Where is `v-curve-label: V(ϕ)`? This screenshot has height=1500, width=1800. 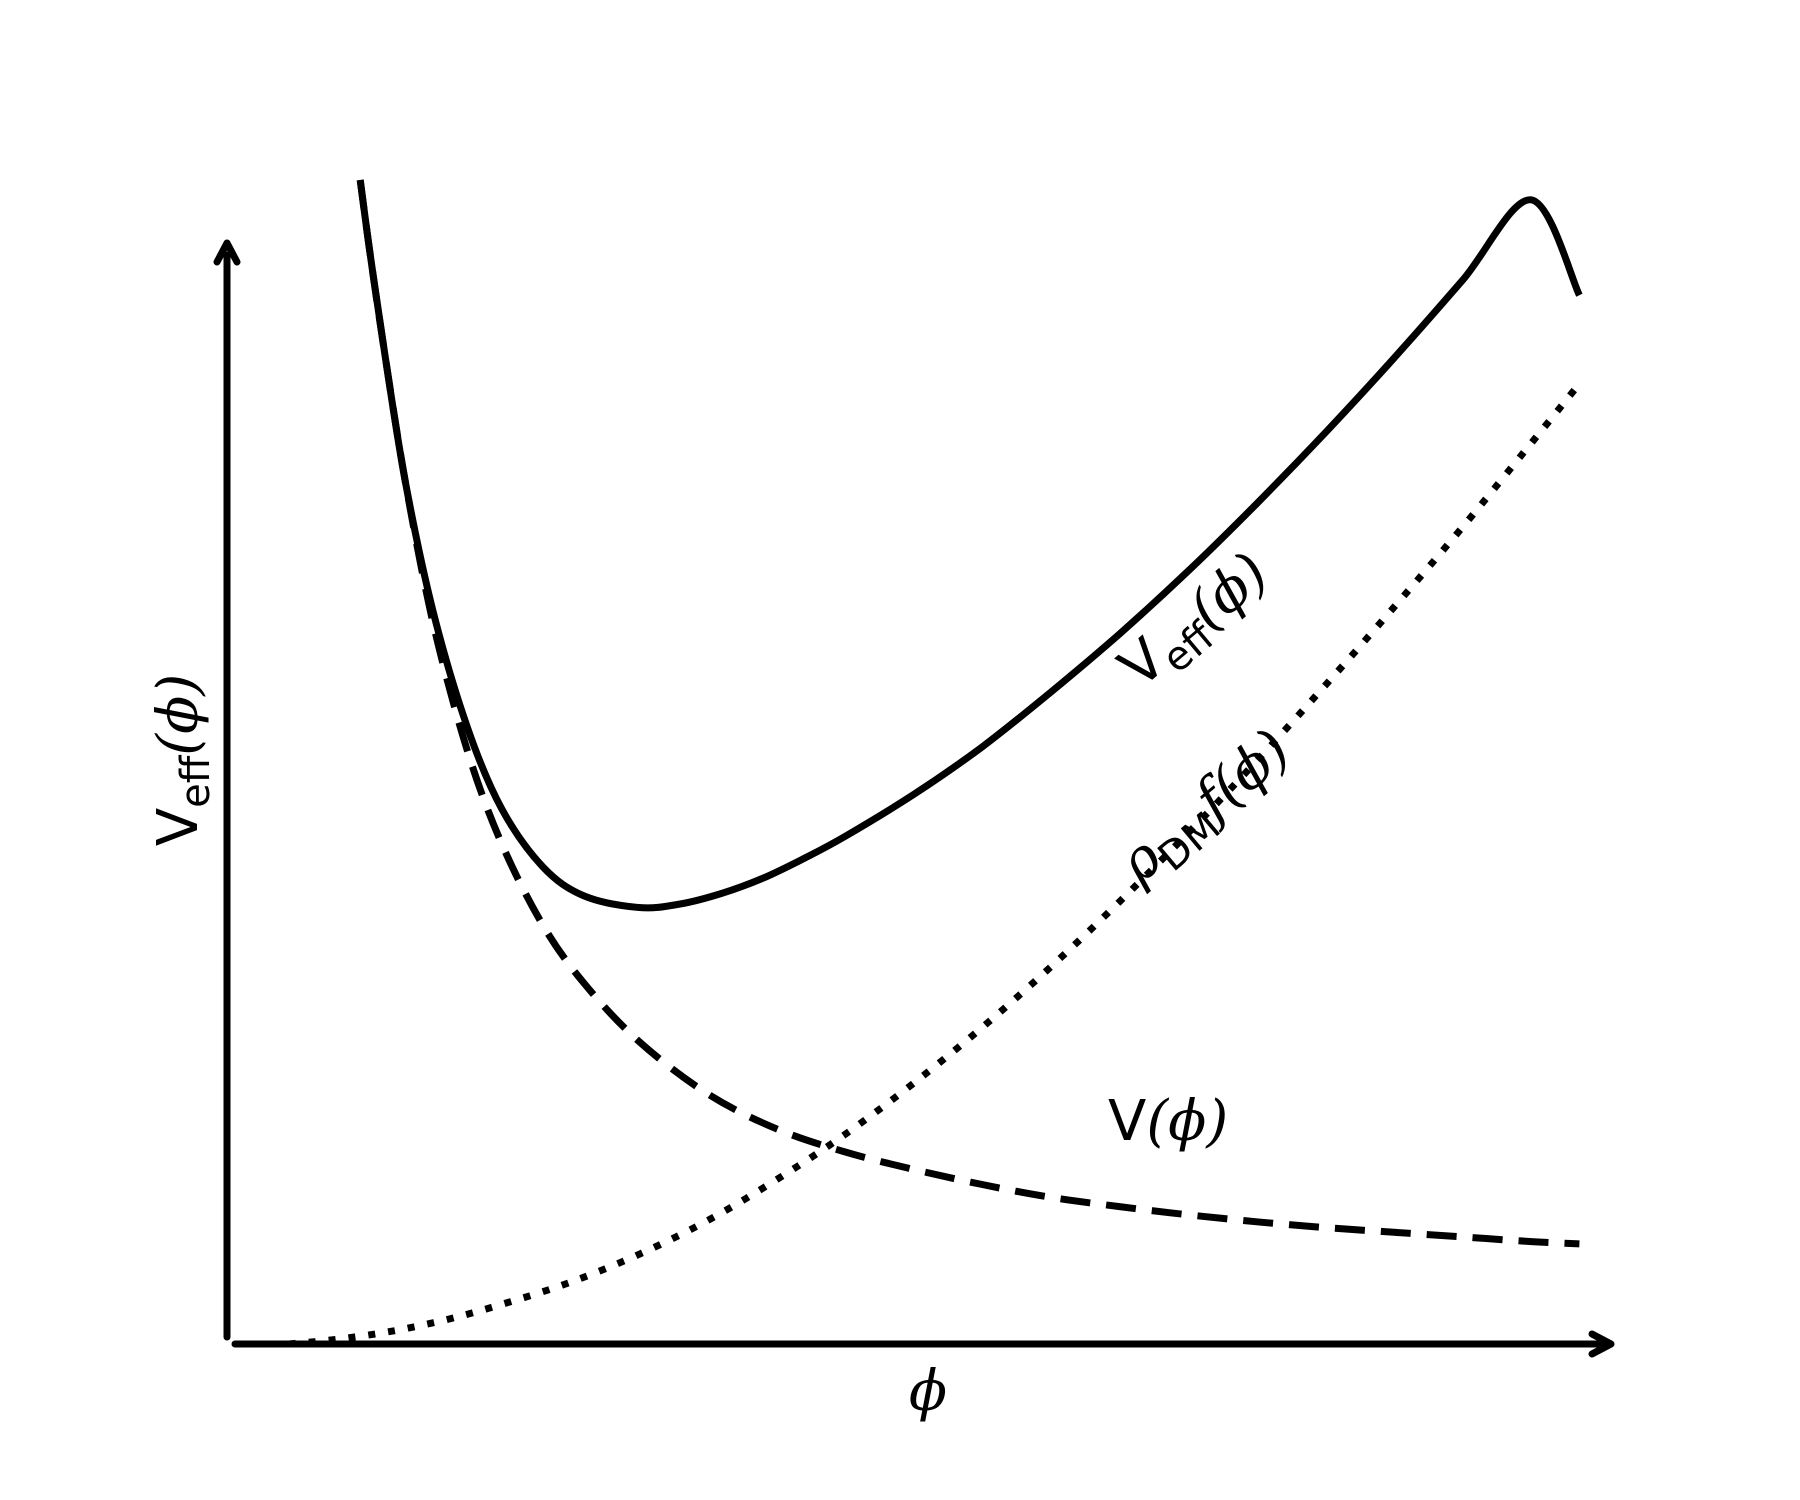
v-curve-label: V(ϕ) is located at coordinates (1168, 1121).